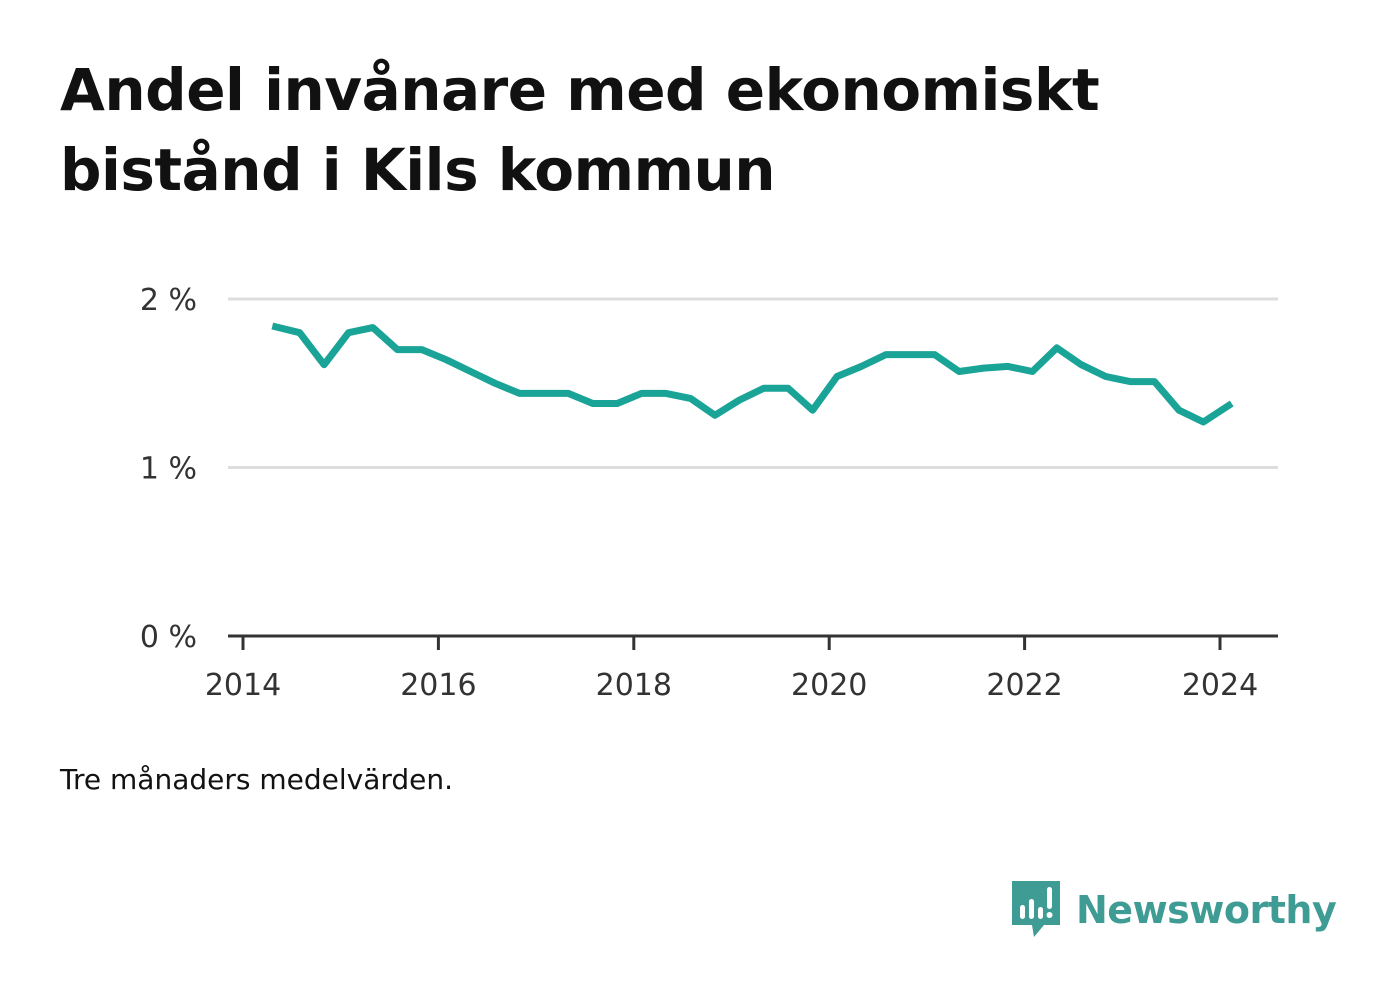  Describe the element at coordinates (753, 642) in the screenshot. I see `axes` at that location.